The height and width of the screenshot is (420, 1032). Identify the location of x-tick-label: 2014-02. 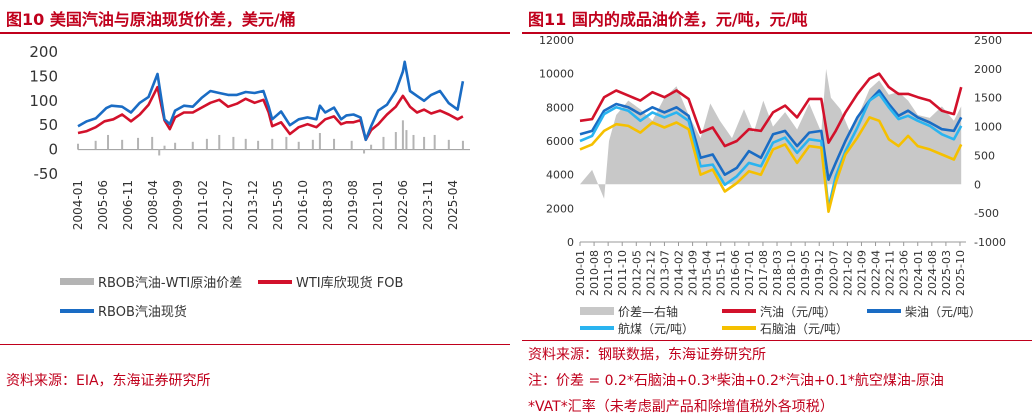
(679, 273).